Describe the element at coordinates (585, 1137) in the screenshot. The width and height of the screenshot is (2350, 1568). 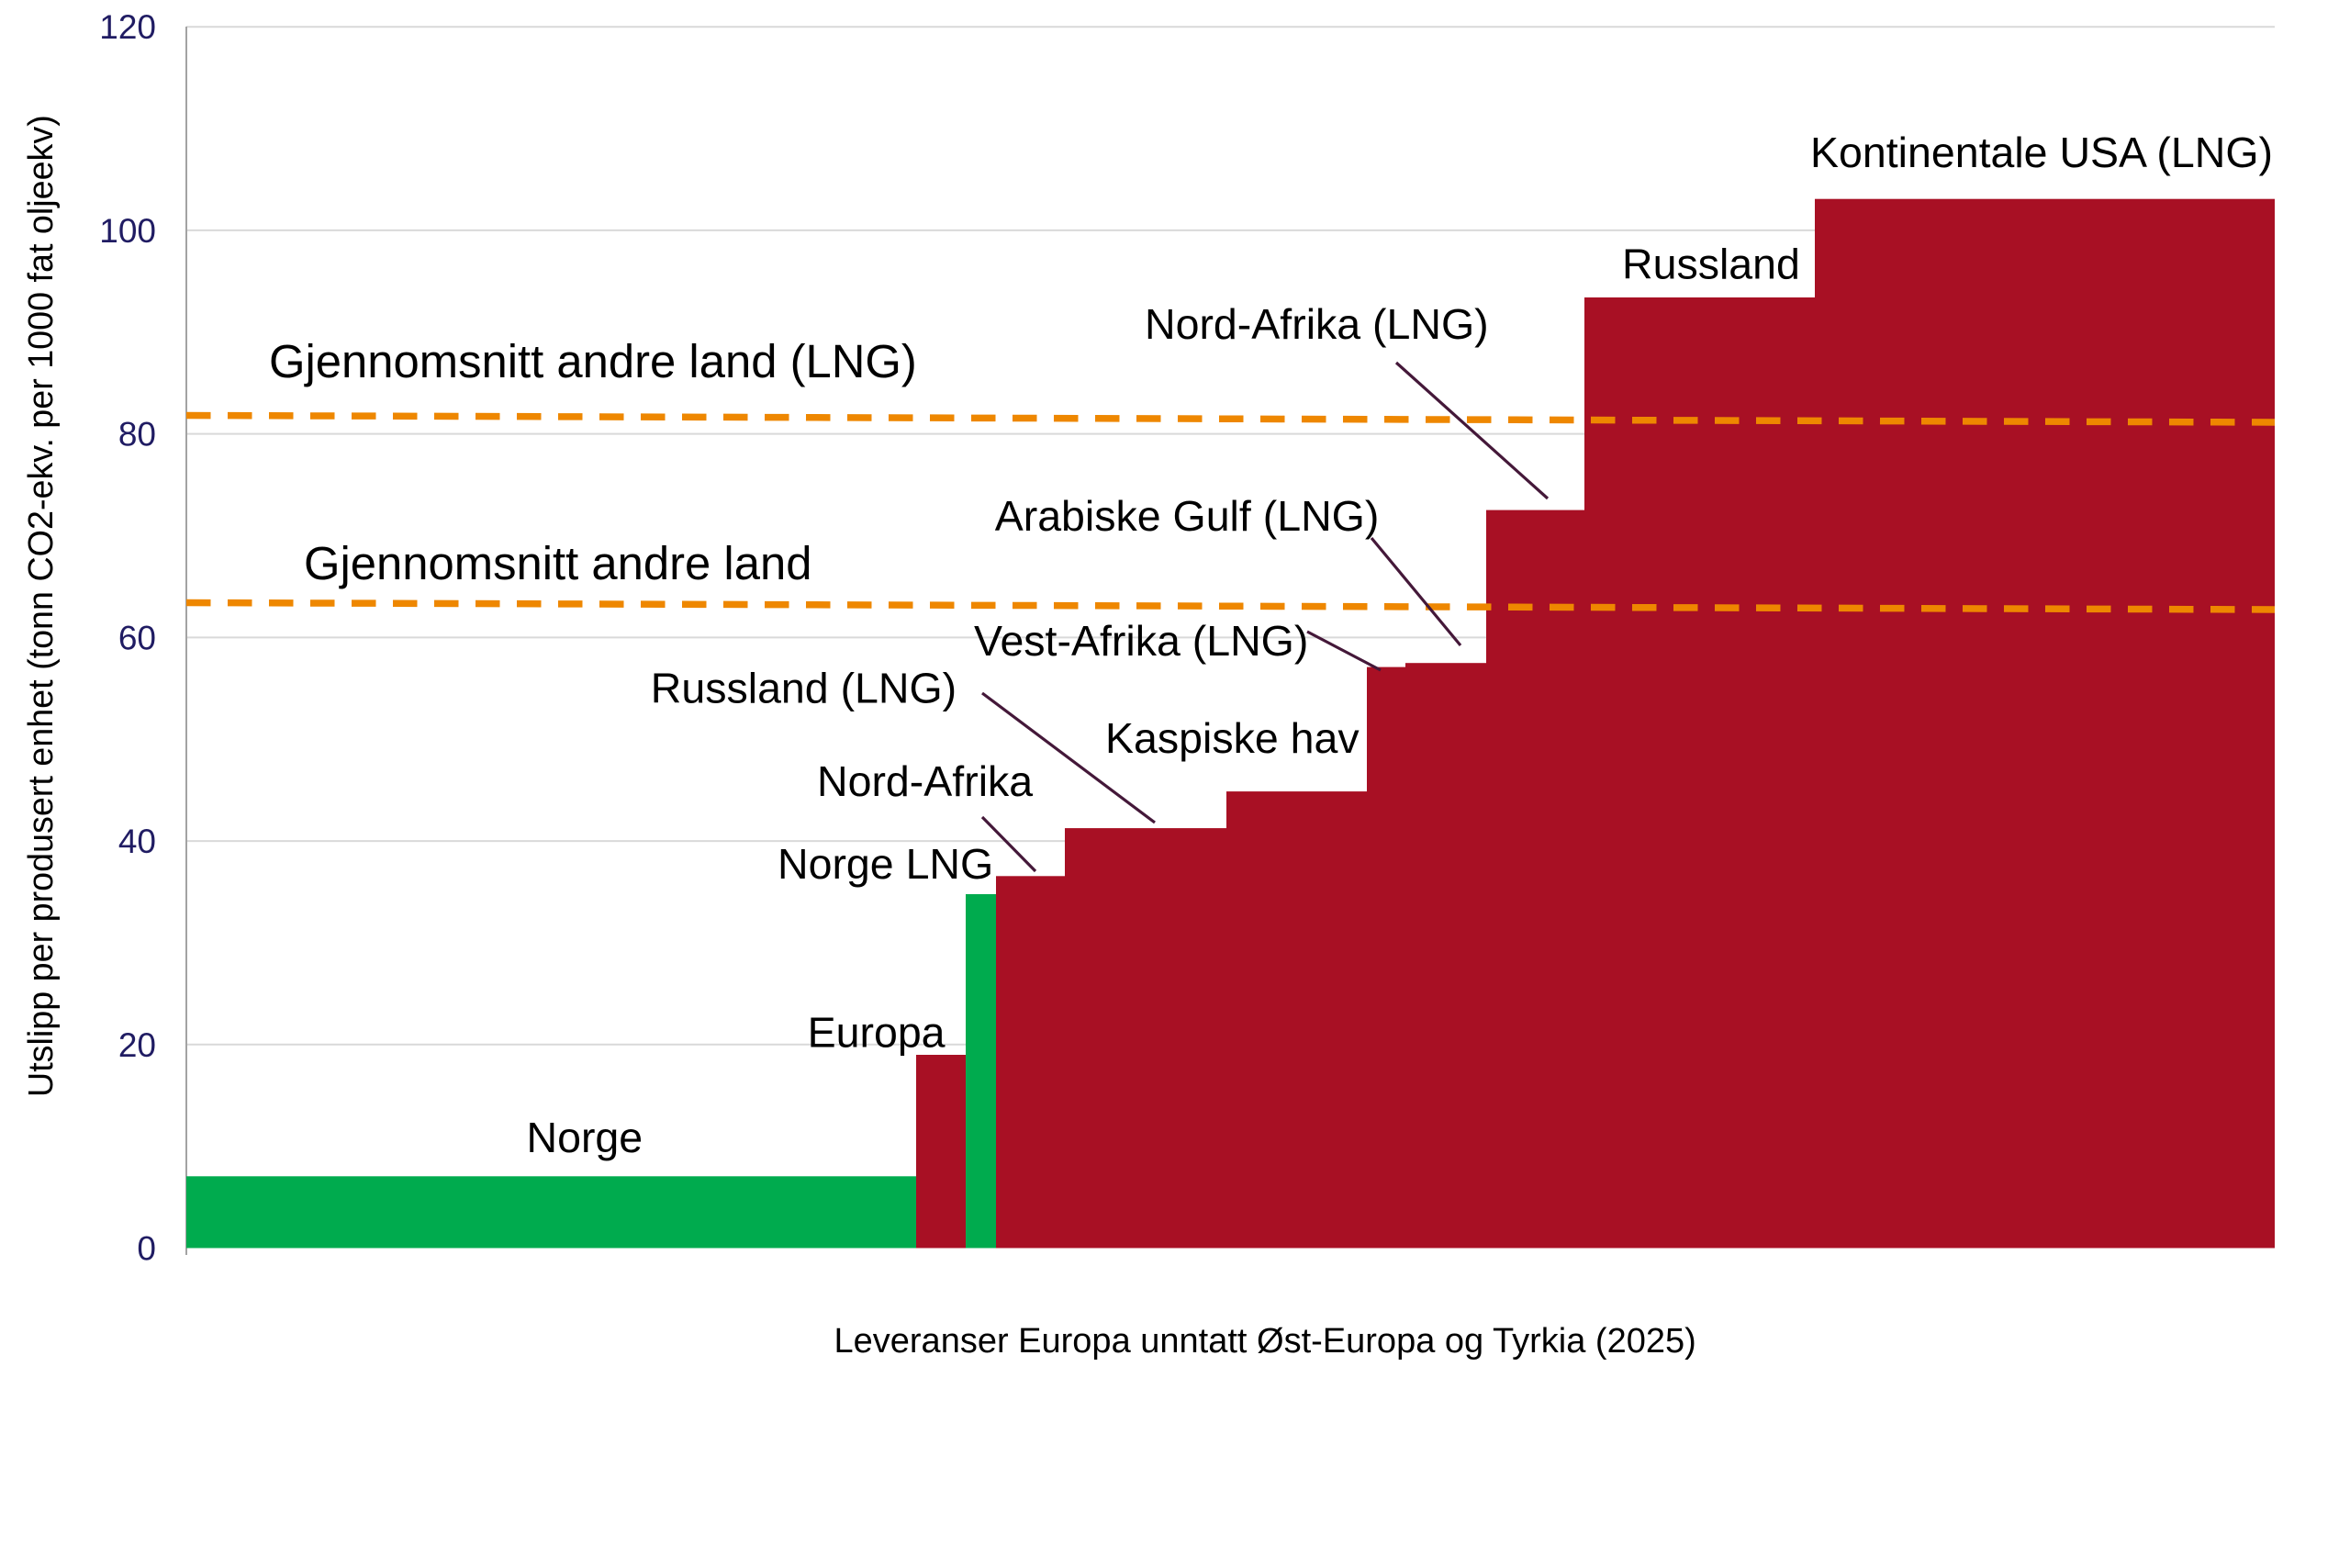
I see `svg-text: Norge` at that location.